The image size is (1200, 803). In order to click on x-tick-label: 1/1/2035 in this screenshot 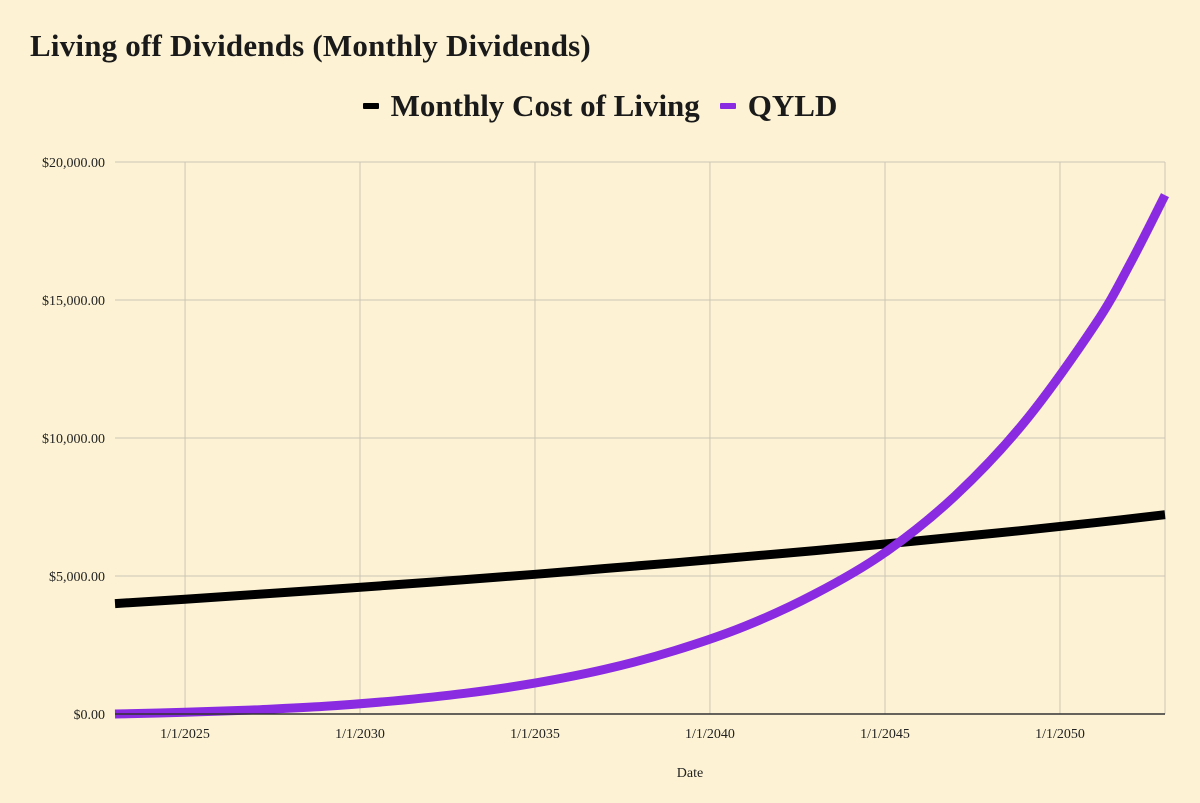, I will do `click(535, 734)`.